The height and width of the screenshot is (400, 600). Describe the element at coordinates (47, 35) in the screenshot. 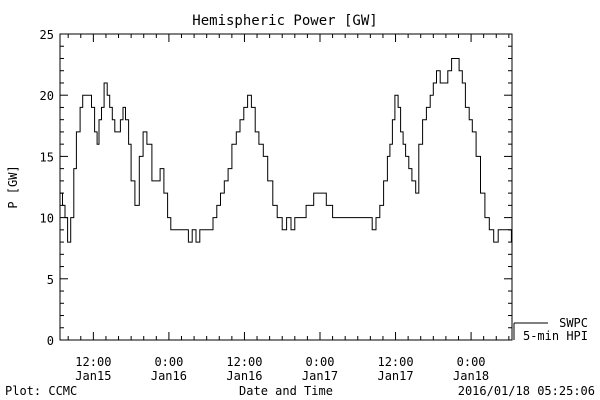

I see `y-tick-label: 25` at that location.